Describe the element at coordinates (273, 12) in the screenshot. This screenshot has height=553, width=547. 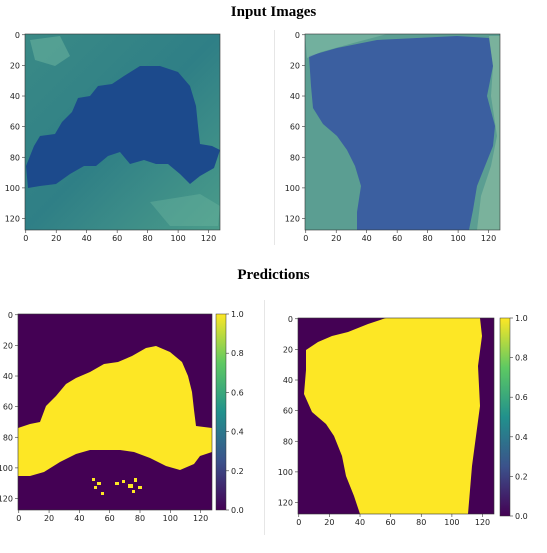
I see `input-images-heading: Input Images` at that location.